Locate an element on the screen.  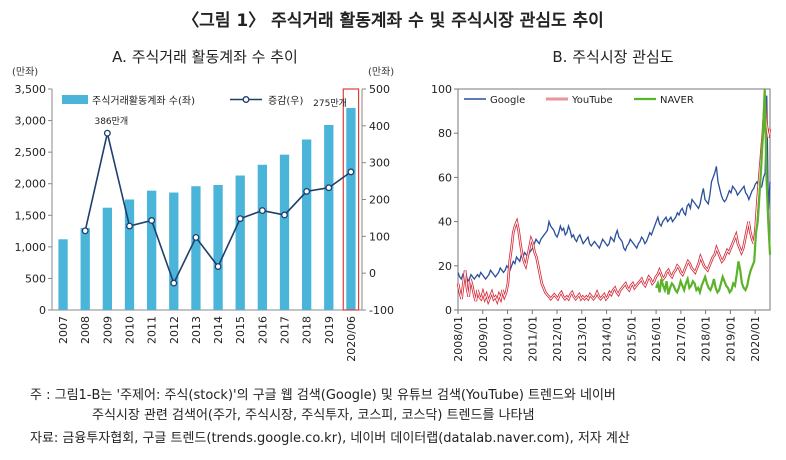
highlight-box is located at coordinates (351, 199).